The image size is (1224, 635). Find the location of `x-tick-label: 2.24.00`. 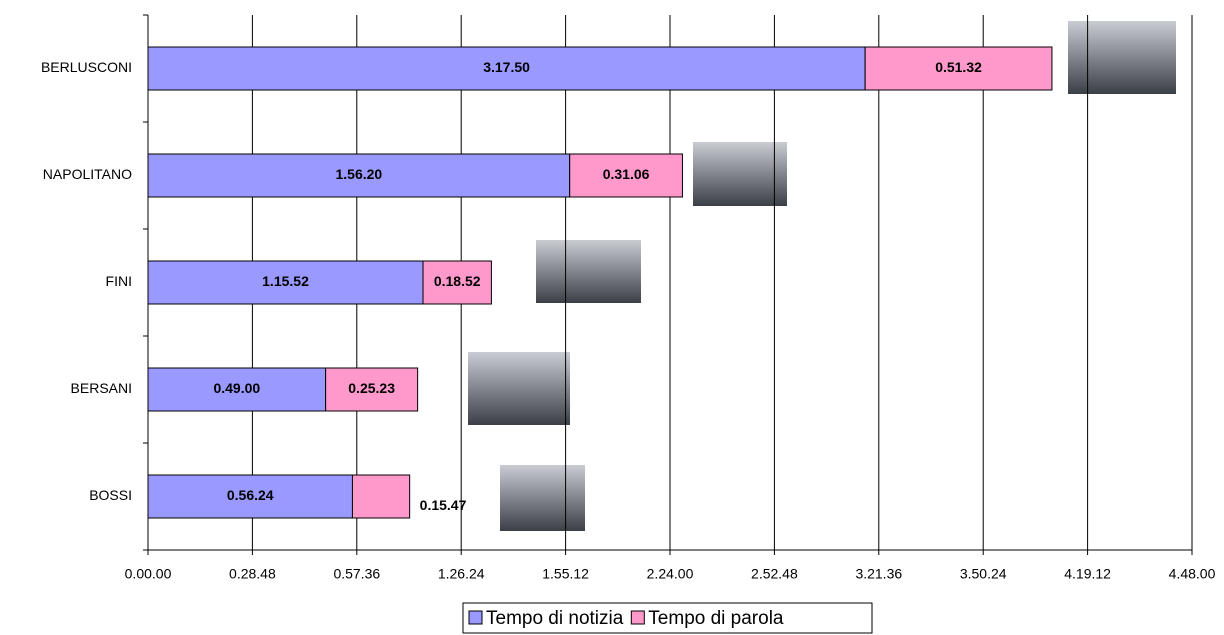

x-tick-label: 2.24.00 is located at coordinates (670, 574).